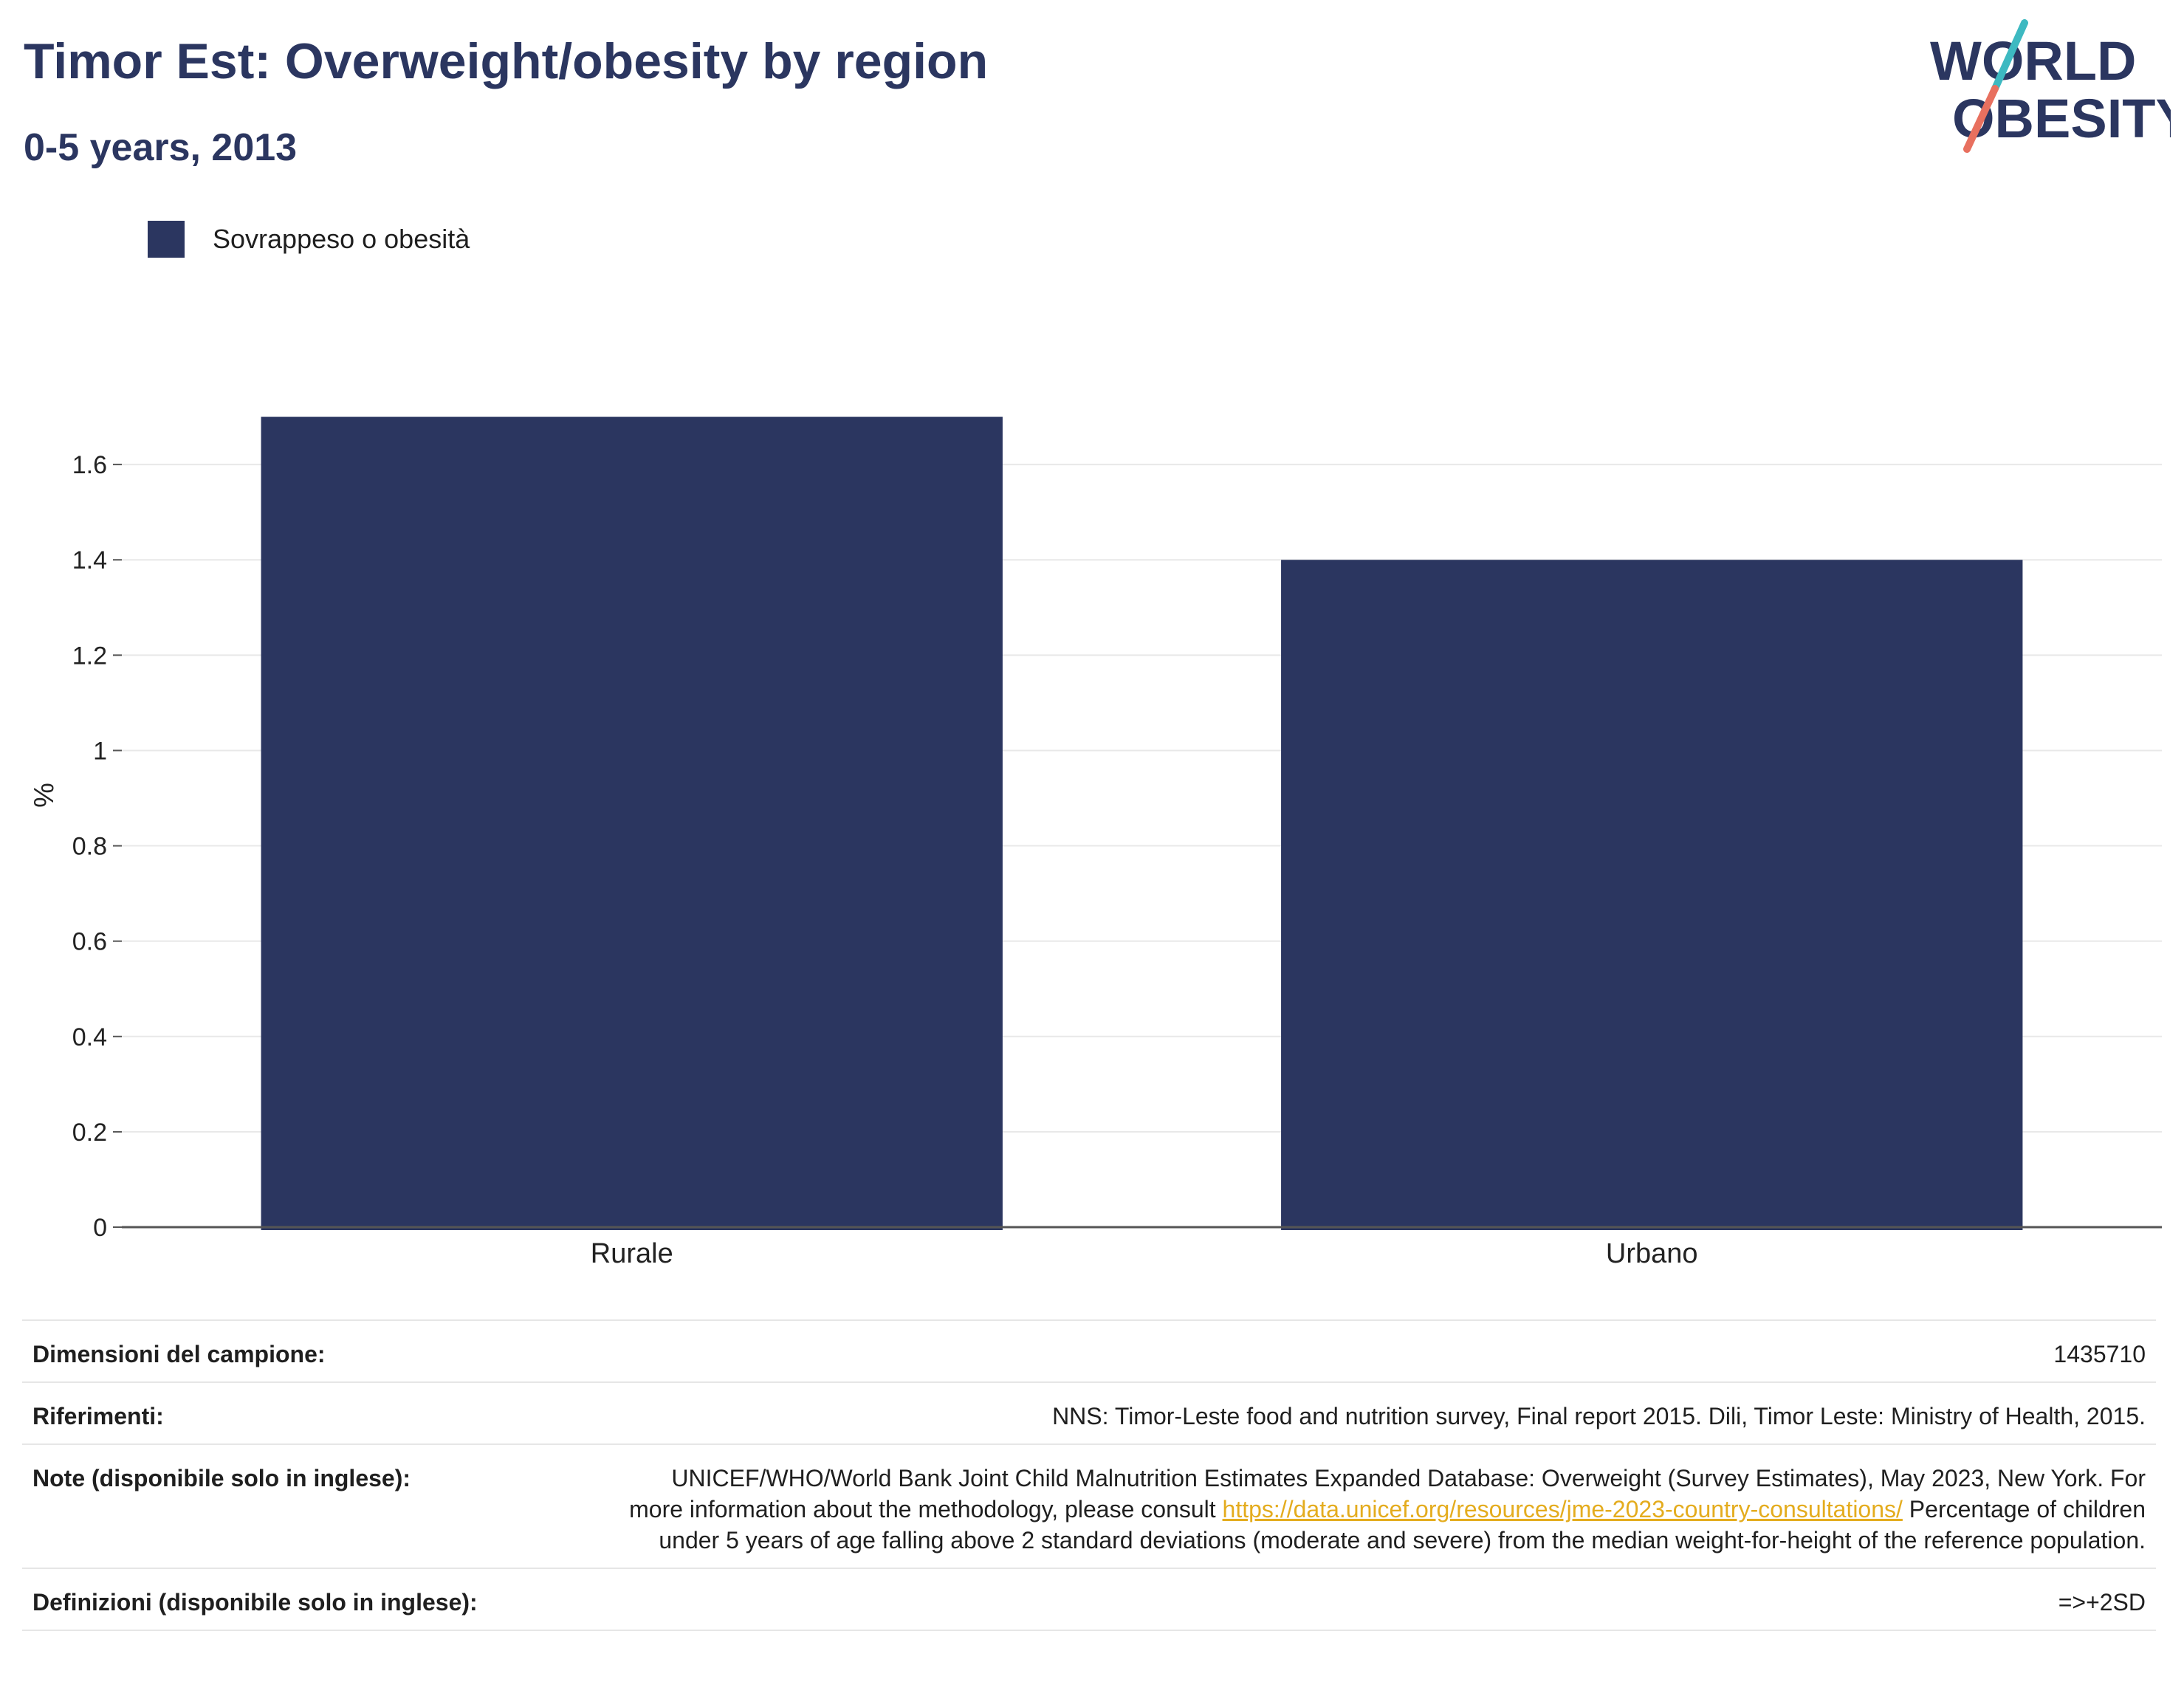 This screenshot has width=2184, height=1696. I want to click on y-axis-title: %, so click(45, 795).